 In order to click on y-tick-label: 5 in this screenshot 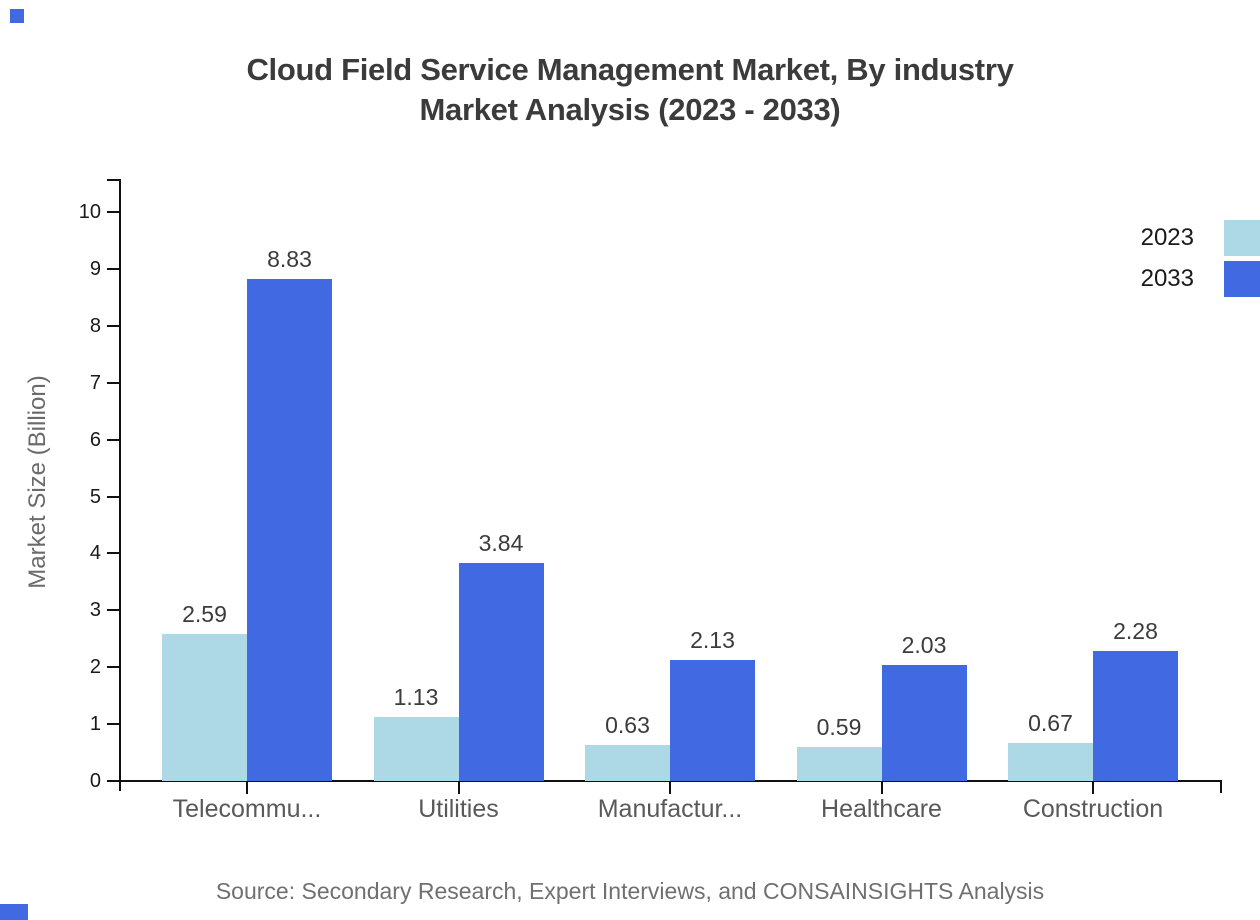, I will do `click(95, 496)`.